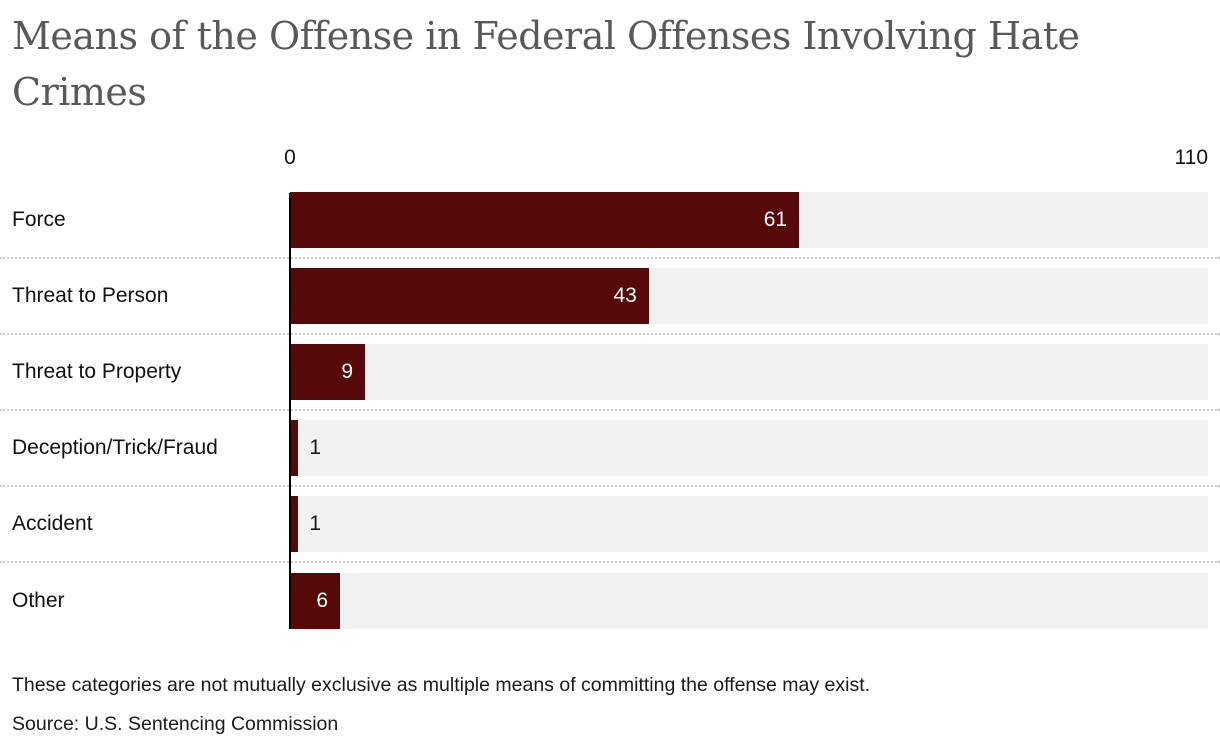 This screenshot has width=1220, height=736. I want to click on bar-row: Threat to Property 9, so click(610, 373).